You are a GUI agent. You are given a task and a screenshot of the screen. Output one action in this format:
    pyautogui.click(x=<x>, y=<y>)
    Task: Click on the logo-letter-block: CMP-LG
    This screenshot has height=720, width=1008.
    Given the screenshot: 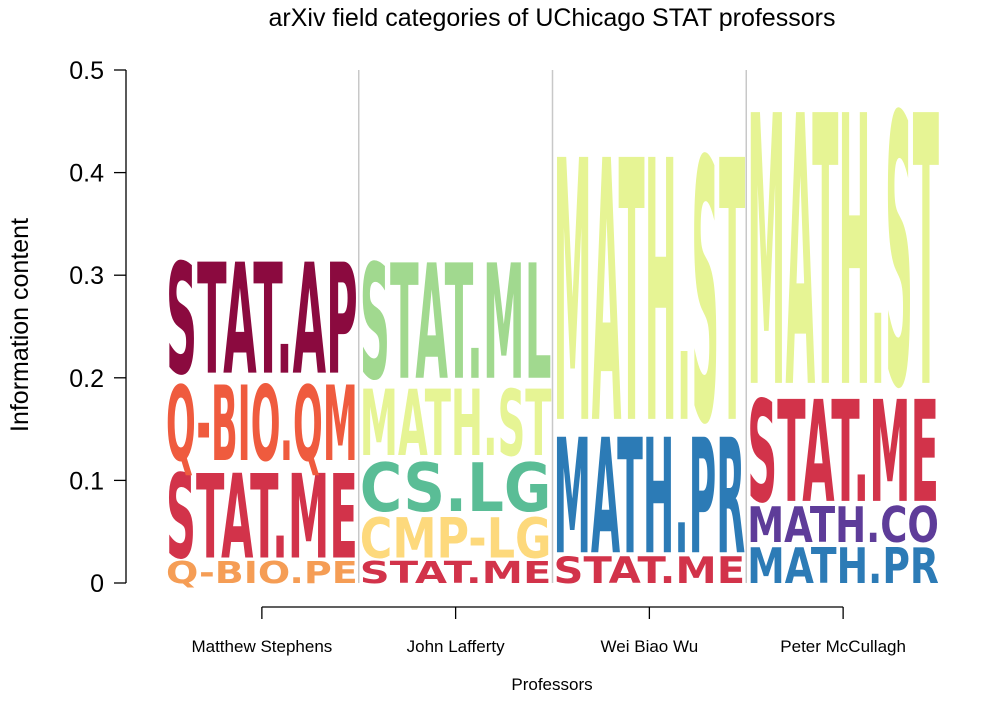 What is the action you would take?
    pyautogui.click(x=456, y=539)
    